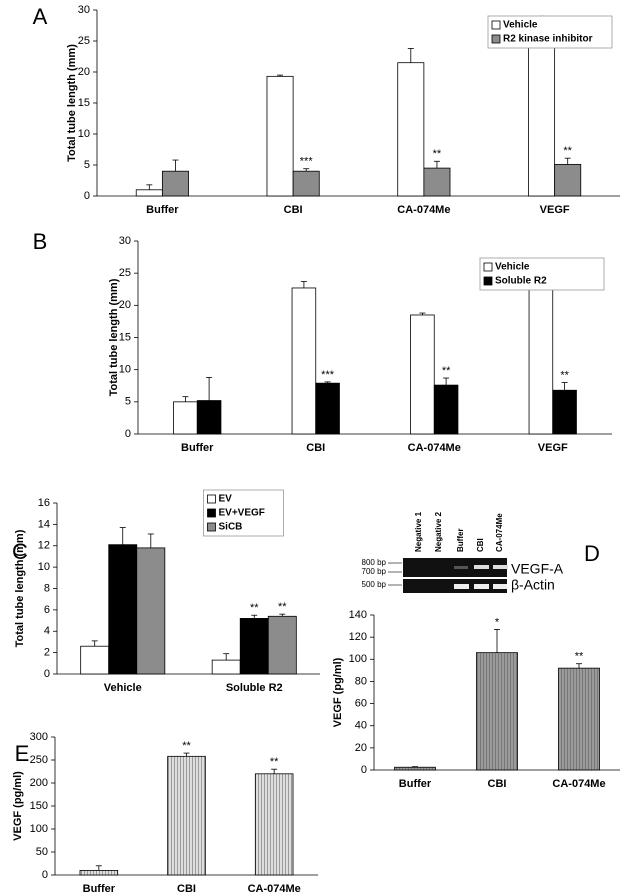  Describe the element at coordinates (42, 852) in the screenshot. I see `y-tick-label: 50` at that location.